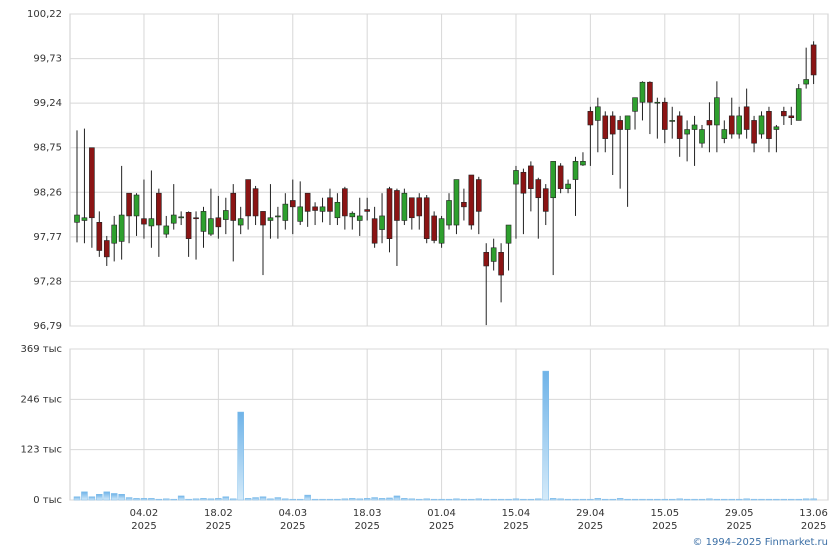 This screenshot has height=550, width=840. What do you see at coordinates (739, 513) in the screenshot?
I see `x-tick-label: 29.05` at bounding box center [739, 513].